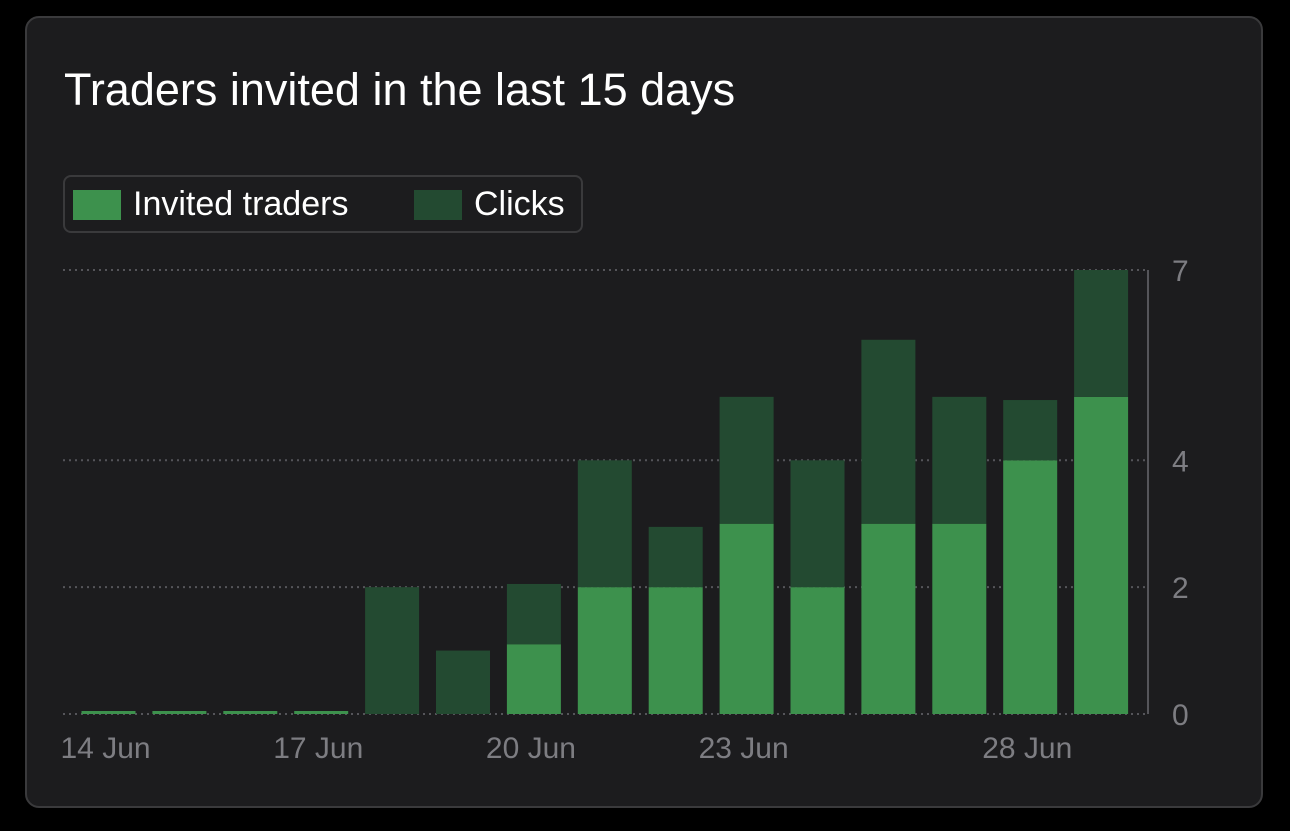  Describe the element at coordinates (519, 204) in the screenshot. I see `legend-label-clicks: Clicks` at that location.